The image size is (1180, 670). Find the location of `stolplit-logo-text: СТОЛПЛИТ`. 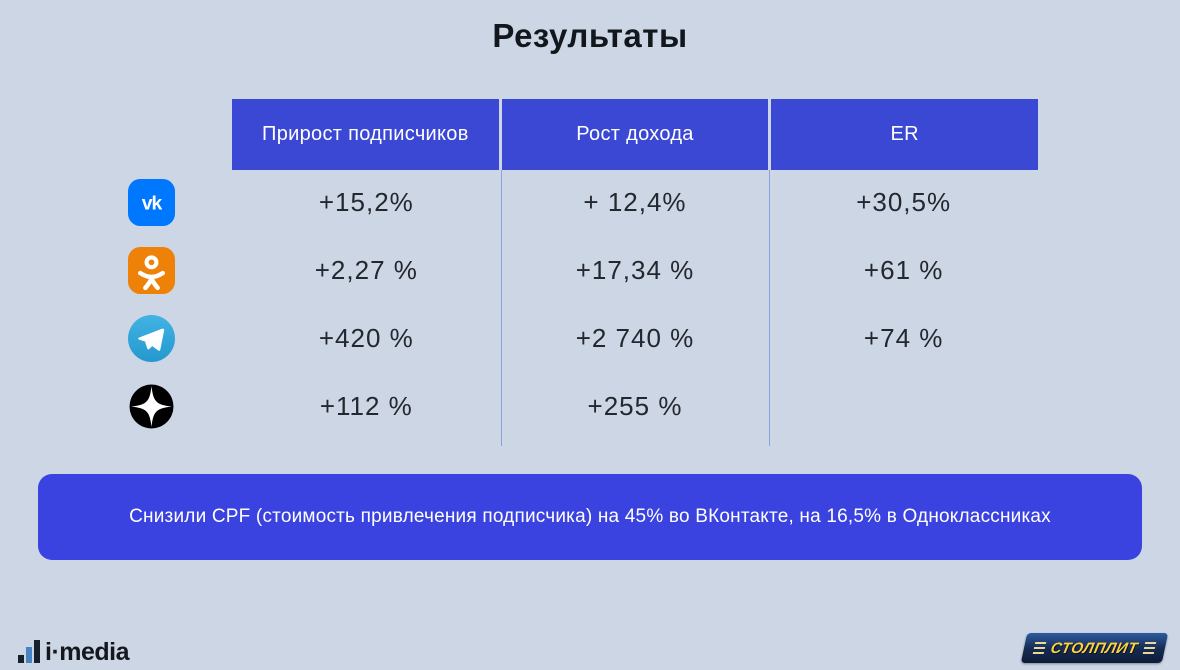

stolplit-logo-text: СТОЛПЛИТ is located at coordinates (1094, 648).